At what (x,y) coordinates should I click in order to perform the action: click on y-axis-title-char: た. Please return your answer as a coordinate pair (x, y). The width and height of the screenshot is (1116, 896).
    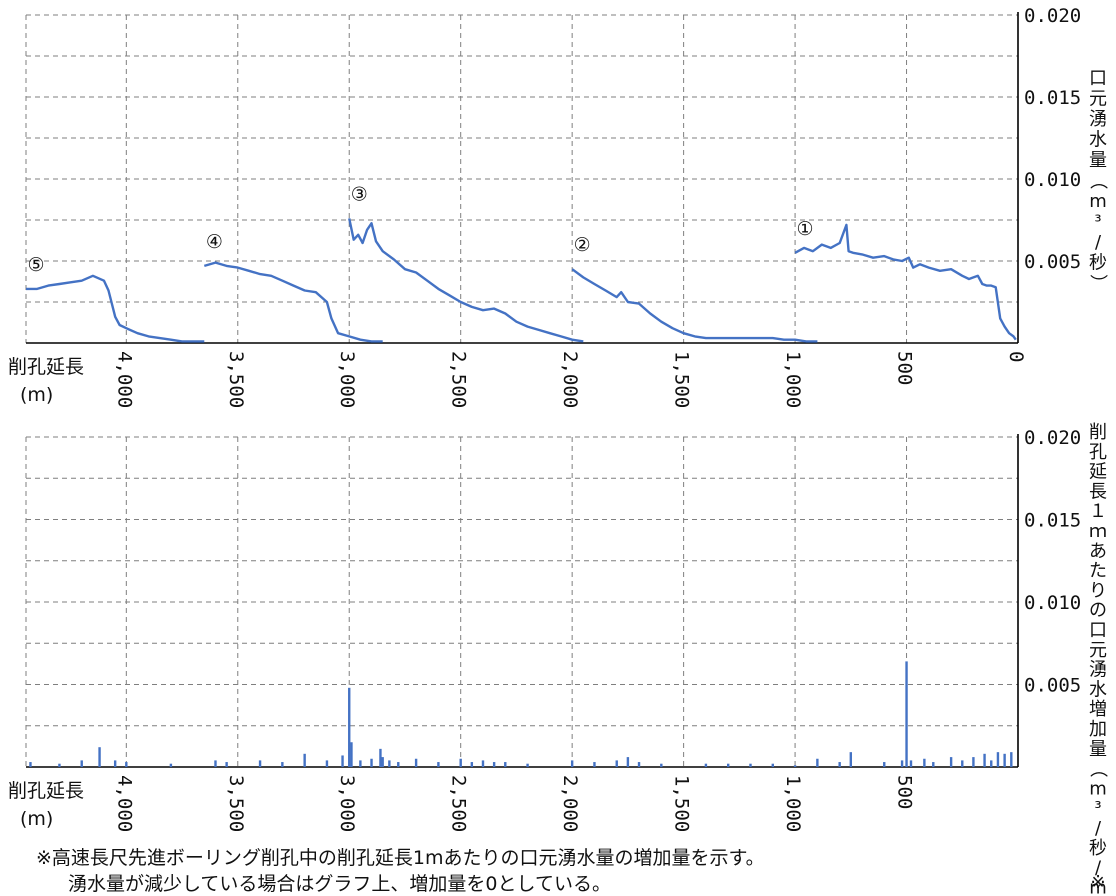
    Looking at the image, I should click on (1098, 571).